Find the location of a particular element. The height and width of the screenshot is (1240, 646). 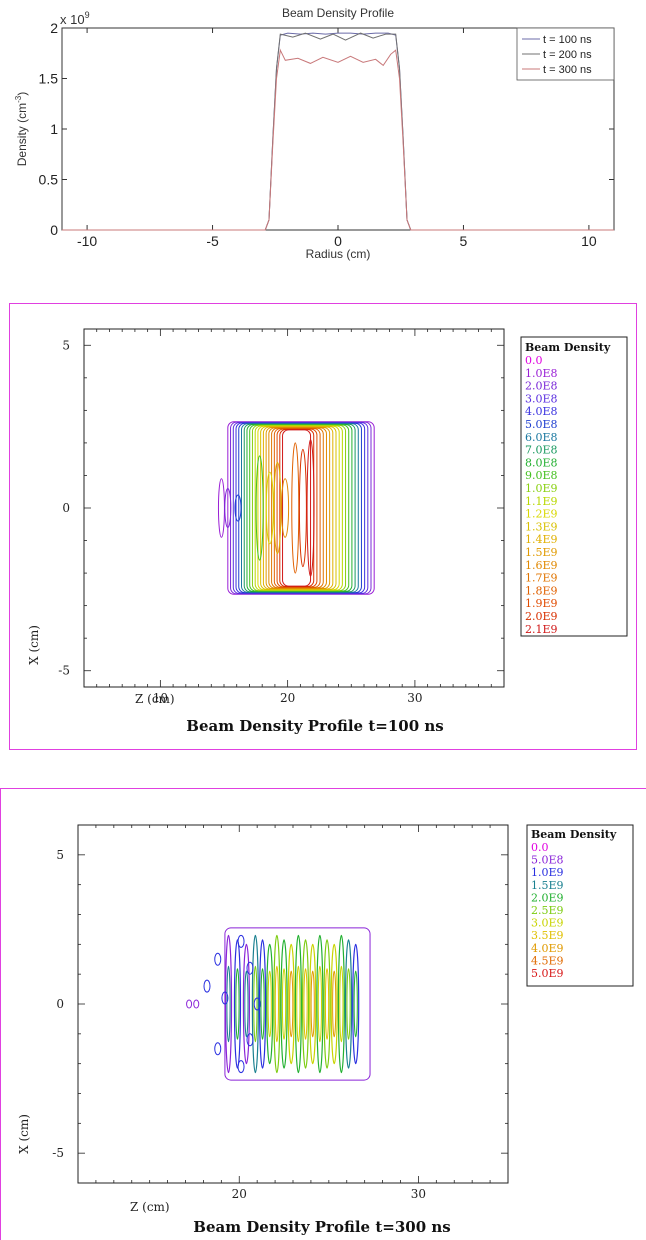

legend-title: Beam Density is located at coordinates (574, 834).